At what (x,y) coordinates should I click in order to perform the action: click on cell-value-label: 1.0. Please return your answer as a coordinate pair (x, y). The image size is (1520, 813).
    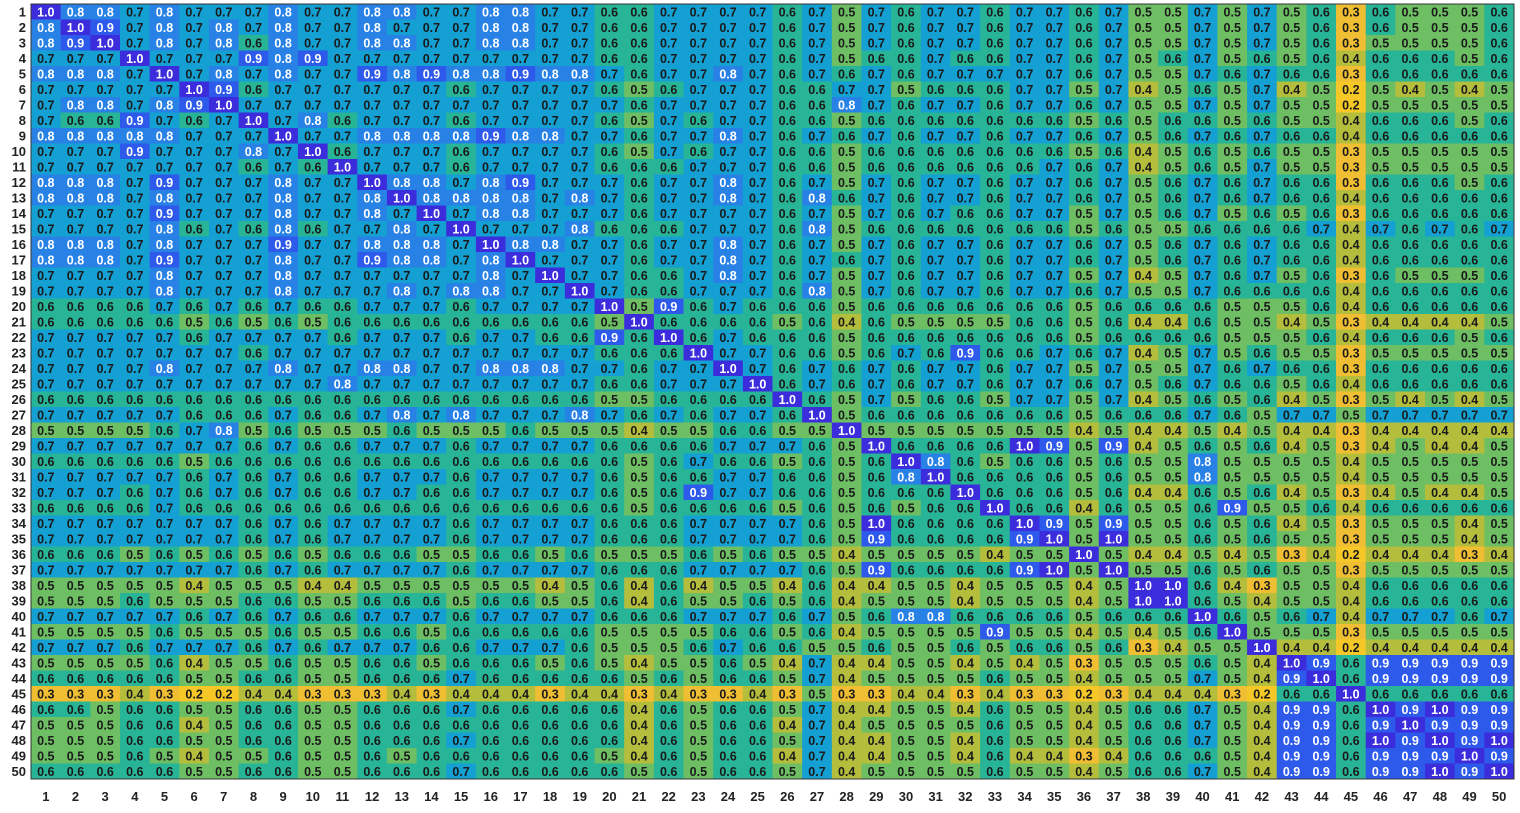
    Looking at the image, I should click on (1439, 710).